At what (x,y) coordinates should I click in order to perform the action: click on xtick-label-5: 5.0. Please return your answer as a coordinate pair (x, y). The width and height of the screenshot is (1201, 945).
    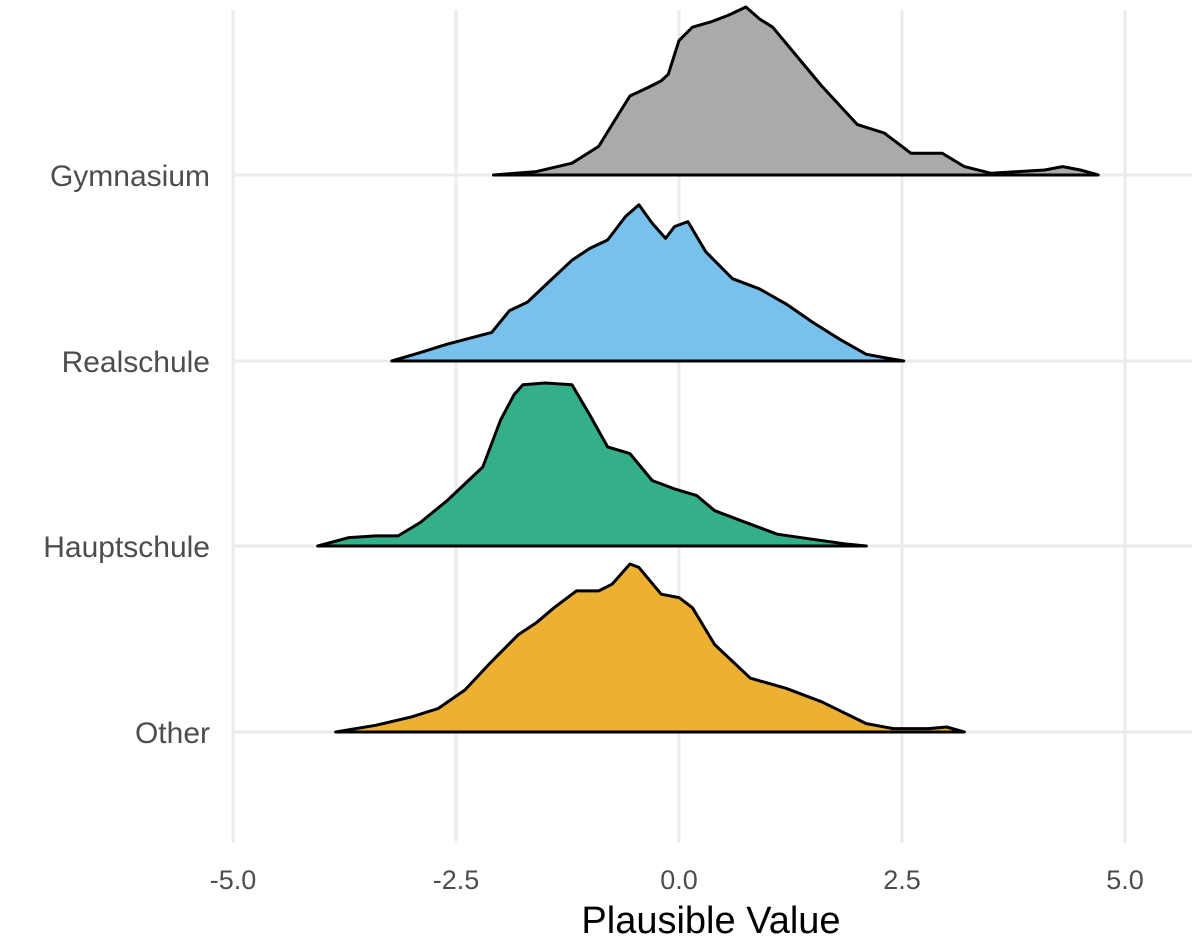
    Looking at the image, I should click on (1125, 880).